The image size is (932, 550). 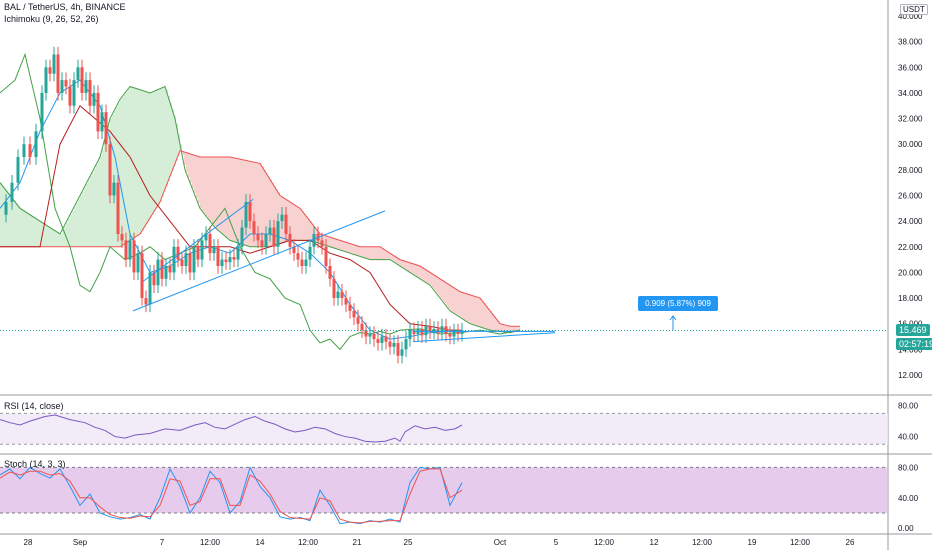 What do you see at coordinates (162, 542) in the screenshot?
I see `time-tick-label: 7` at bounding box center [162, 542].